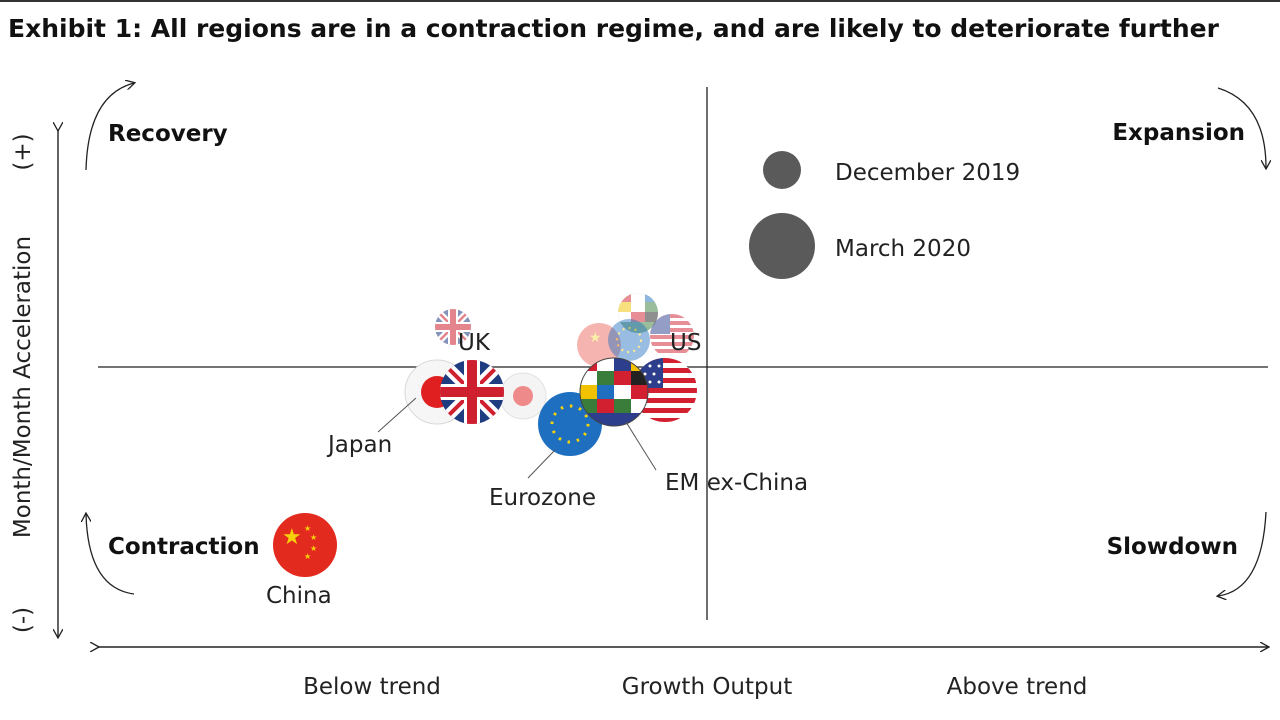 The width and height of the screenshot is (1280, 720). What do you see at coordinates (474, 343) in the screenshot?
I see `label-uk: UK` at bounding box center [474, 343].